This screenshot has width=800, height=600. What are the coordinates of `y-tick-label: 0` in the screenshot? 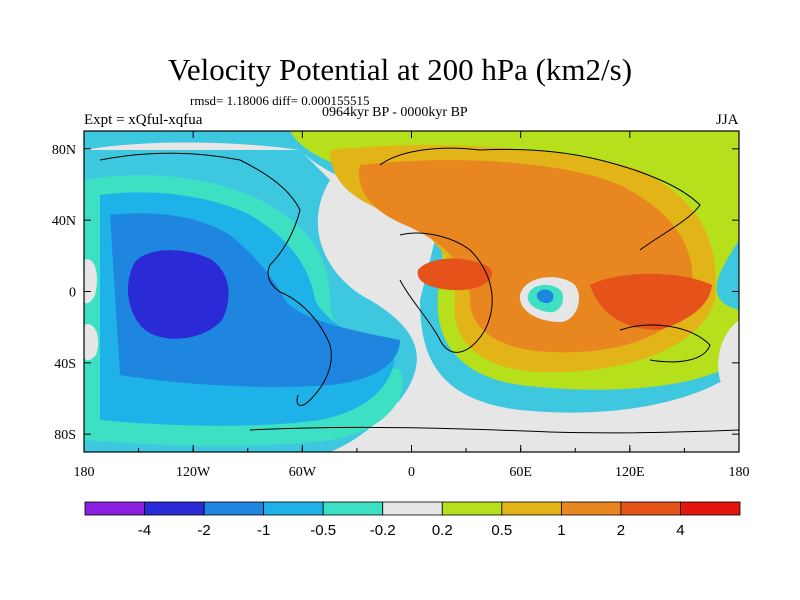 It's located at (72, 293).